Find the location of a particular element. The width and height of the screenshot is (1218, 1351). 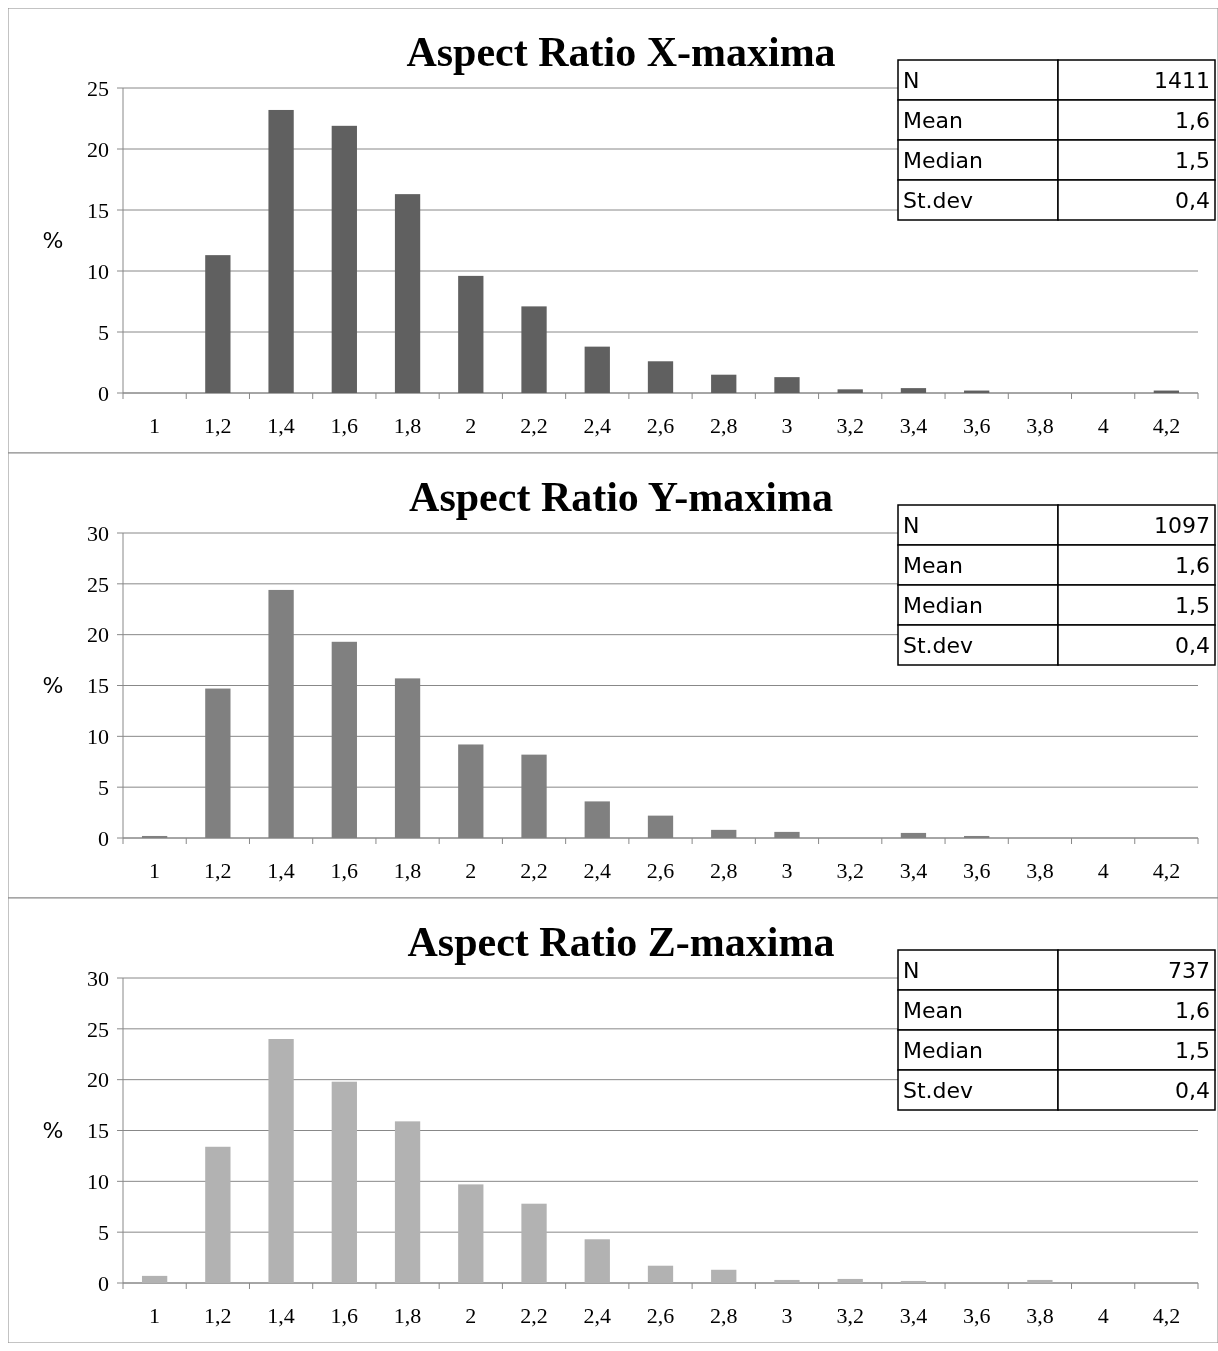

annotation: 1097 is located at coordinates (1182, 525).